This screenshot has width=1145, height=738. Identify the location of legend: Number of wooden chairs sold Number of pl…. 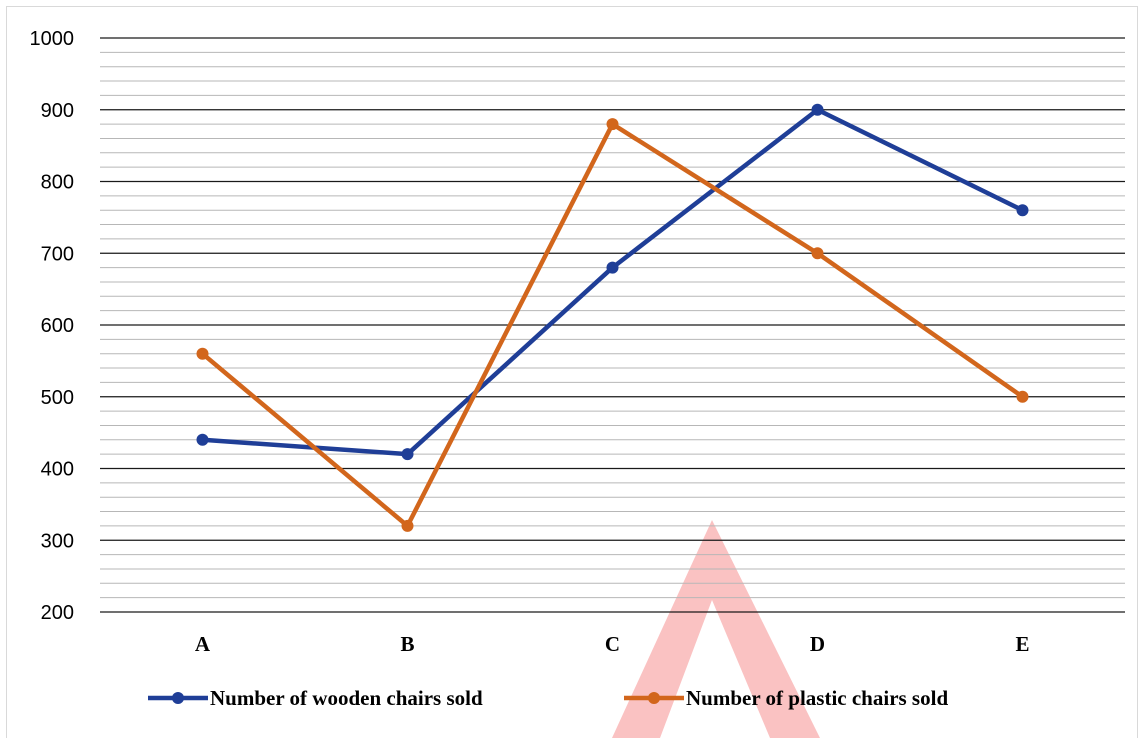
(548, 698).